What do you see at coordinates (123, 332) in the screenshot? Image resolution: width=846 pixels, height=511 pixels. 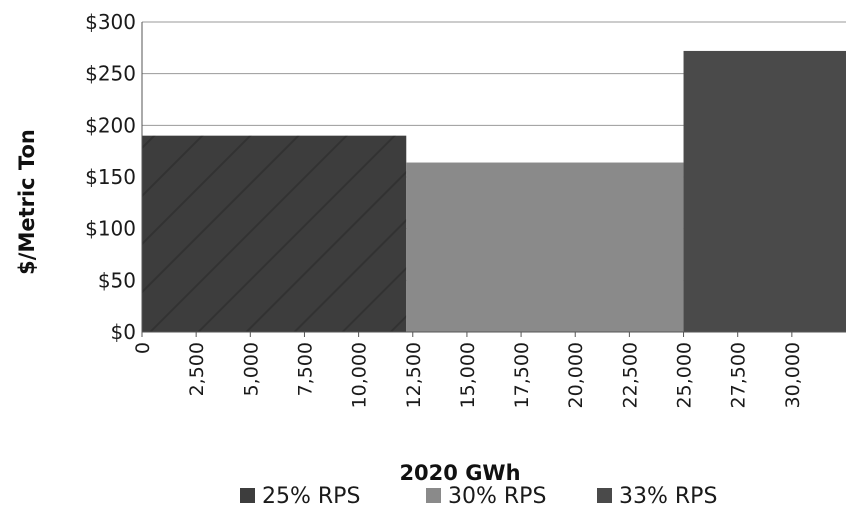 I see `y-tick-label: $0` at bounding box center [123, 332].